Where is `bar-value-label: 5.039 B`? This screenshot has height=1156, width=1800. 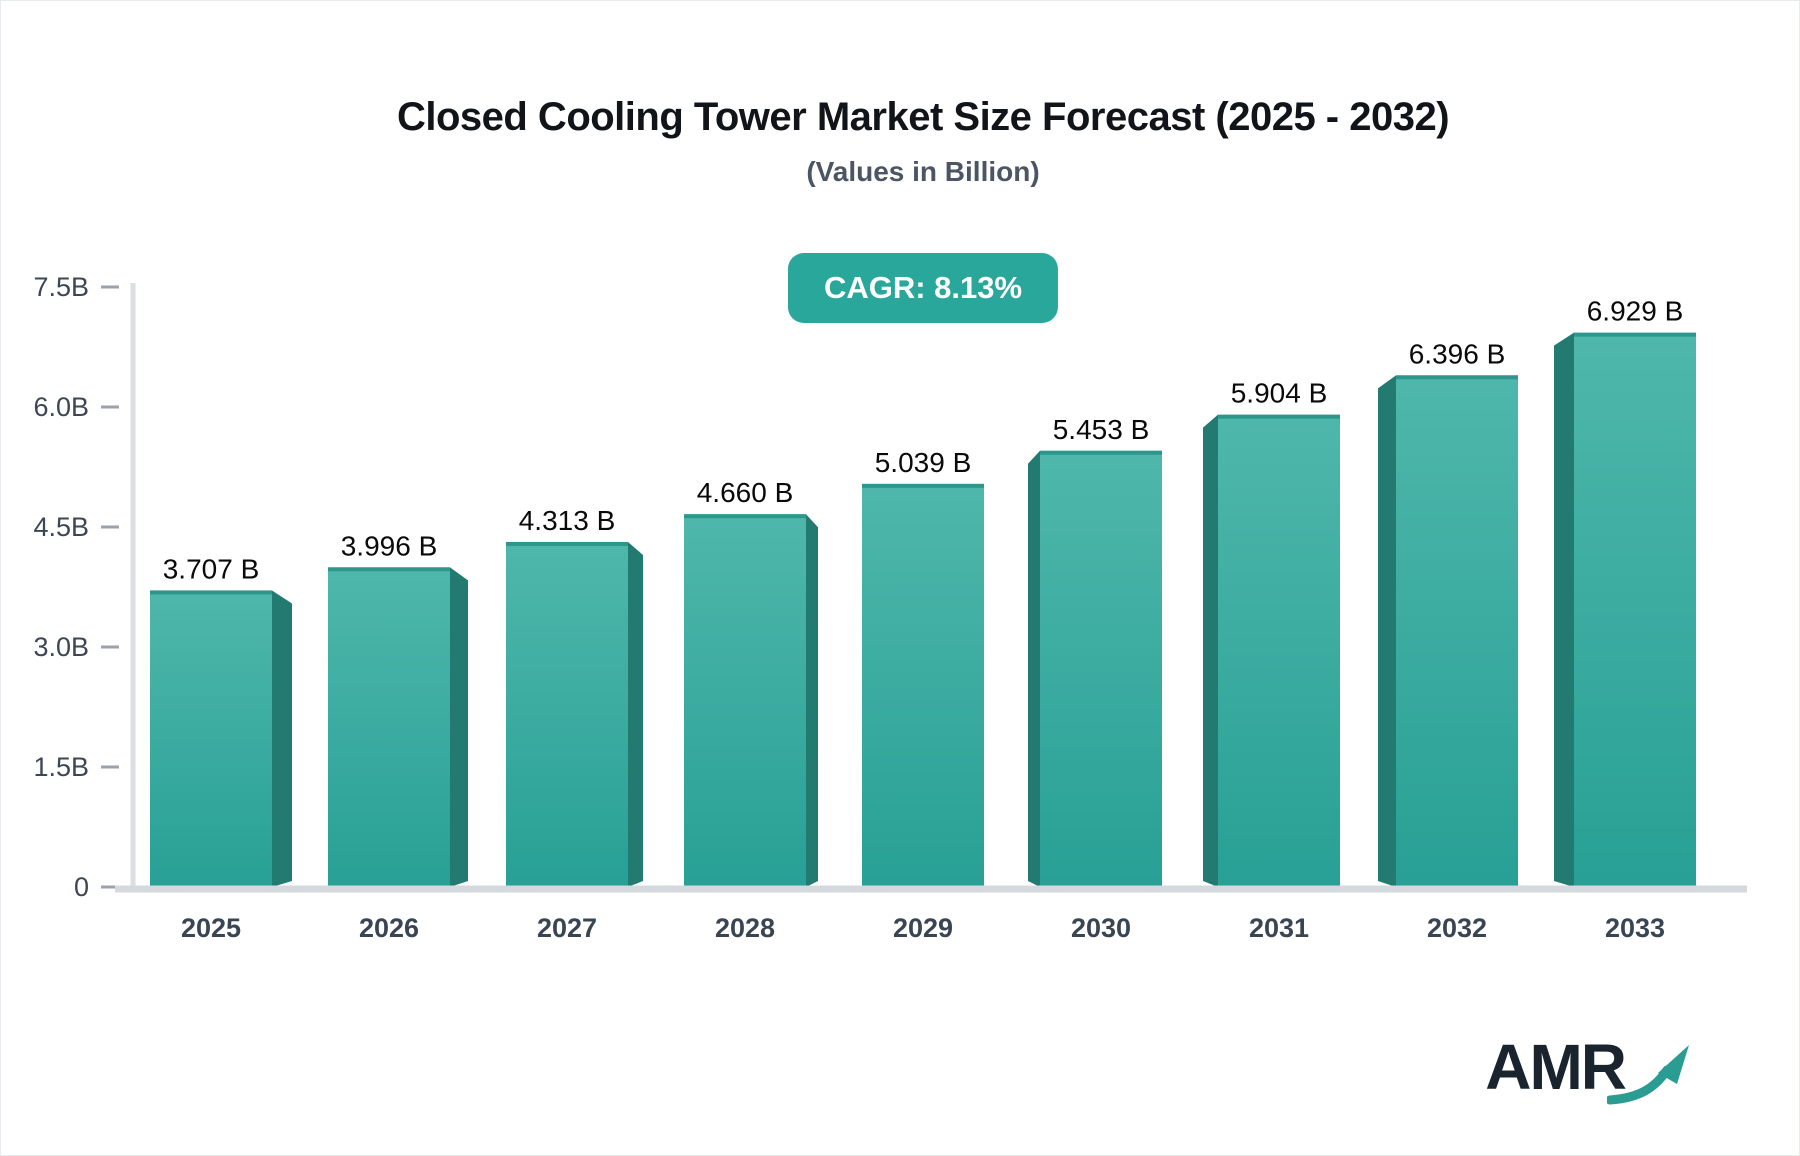 bar-value-label: 5.039 B is located at coordinates (923, 462).